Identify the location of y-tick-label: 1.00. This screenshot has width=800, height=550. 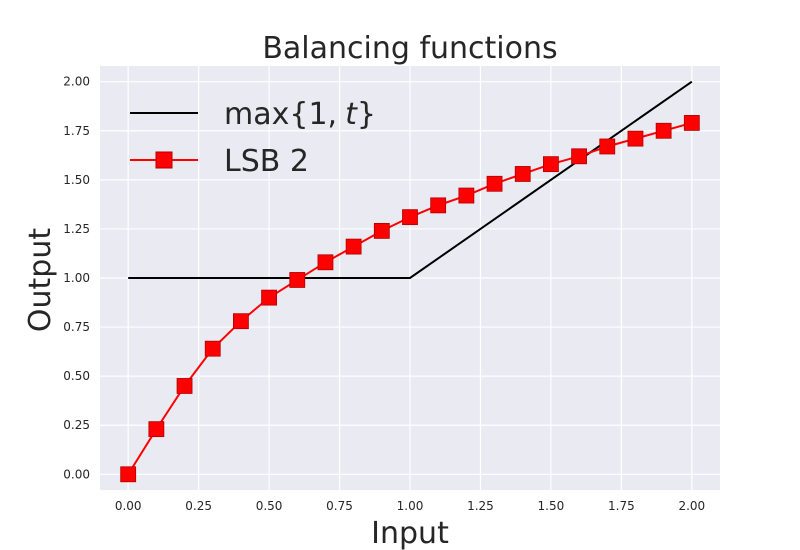
(76, 278).